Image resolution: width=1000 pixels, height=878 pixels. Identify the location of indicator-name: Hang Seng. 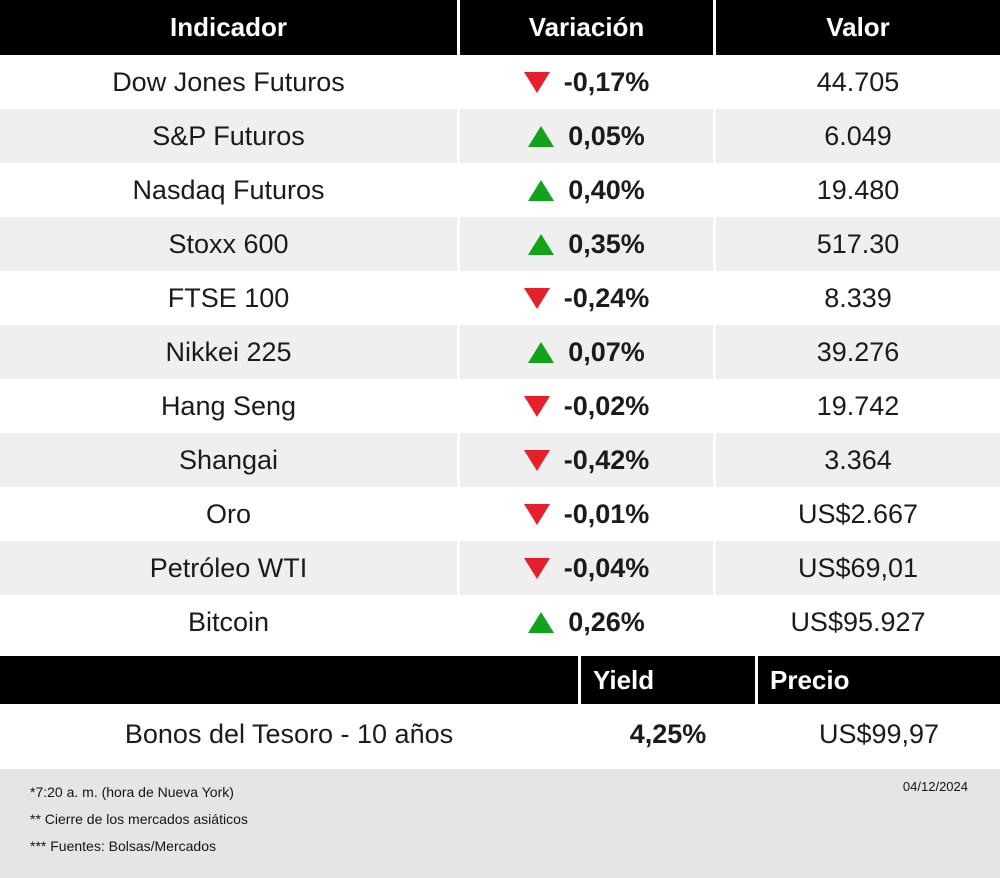
(228, 406).